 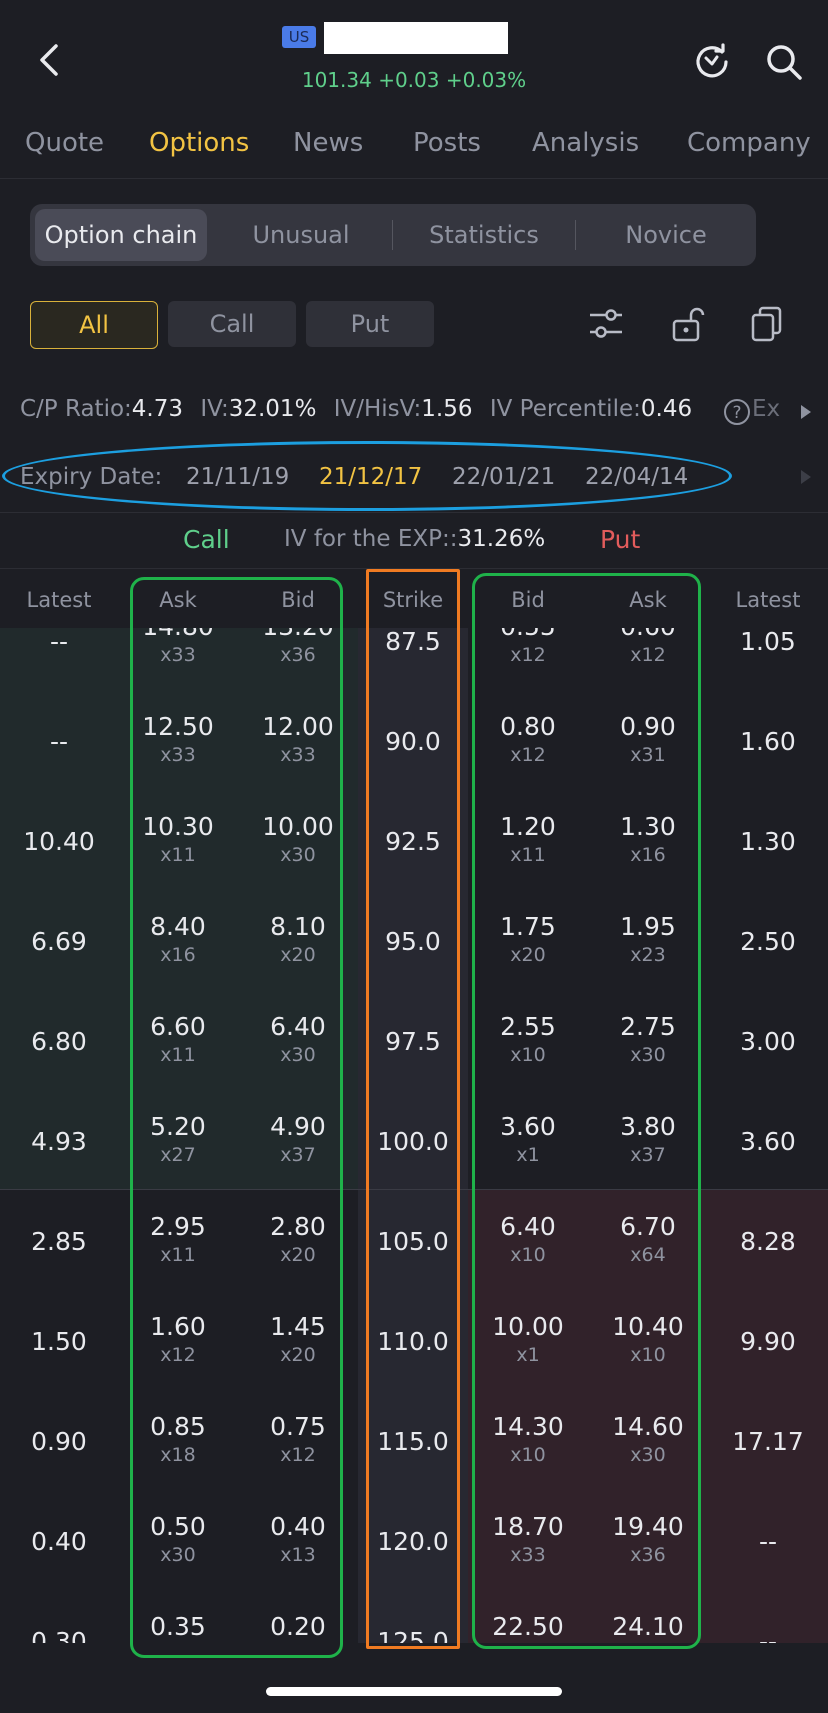 I want to click on call-latest-value: --, so click(x=59, y=741).